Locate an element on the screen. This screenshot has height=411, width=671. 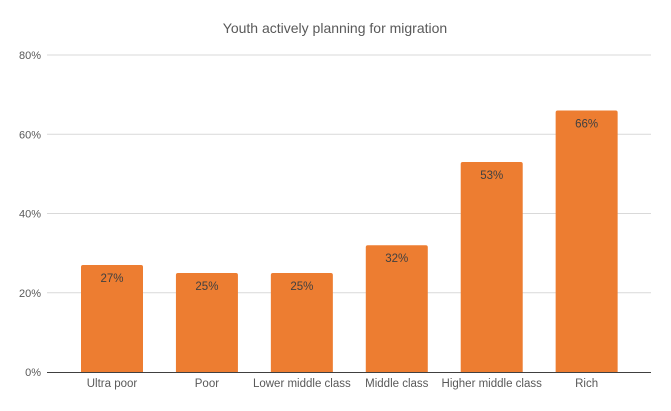
x-category-label: Lower middle class is located at coordinates (302, 384).